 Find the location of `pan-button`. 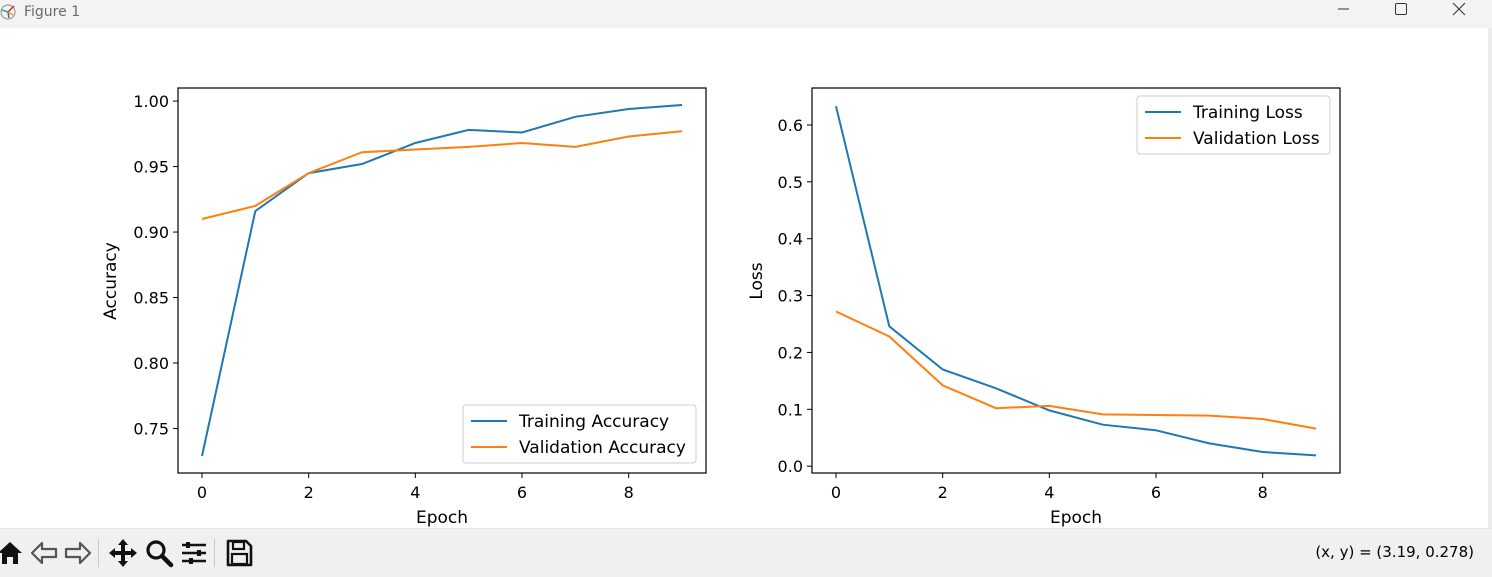

pan-button is located at coordinates (123, 553).